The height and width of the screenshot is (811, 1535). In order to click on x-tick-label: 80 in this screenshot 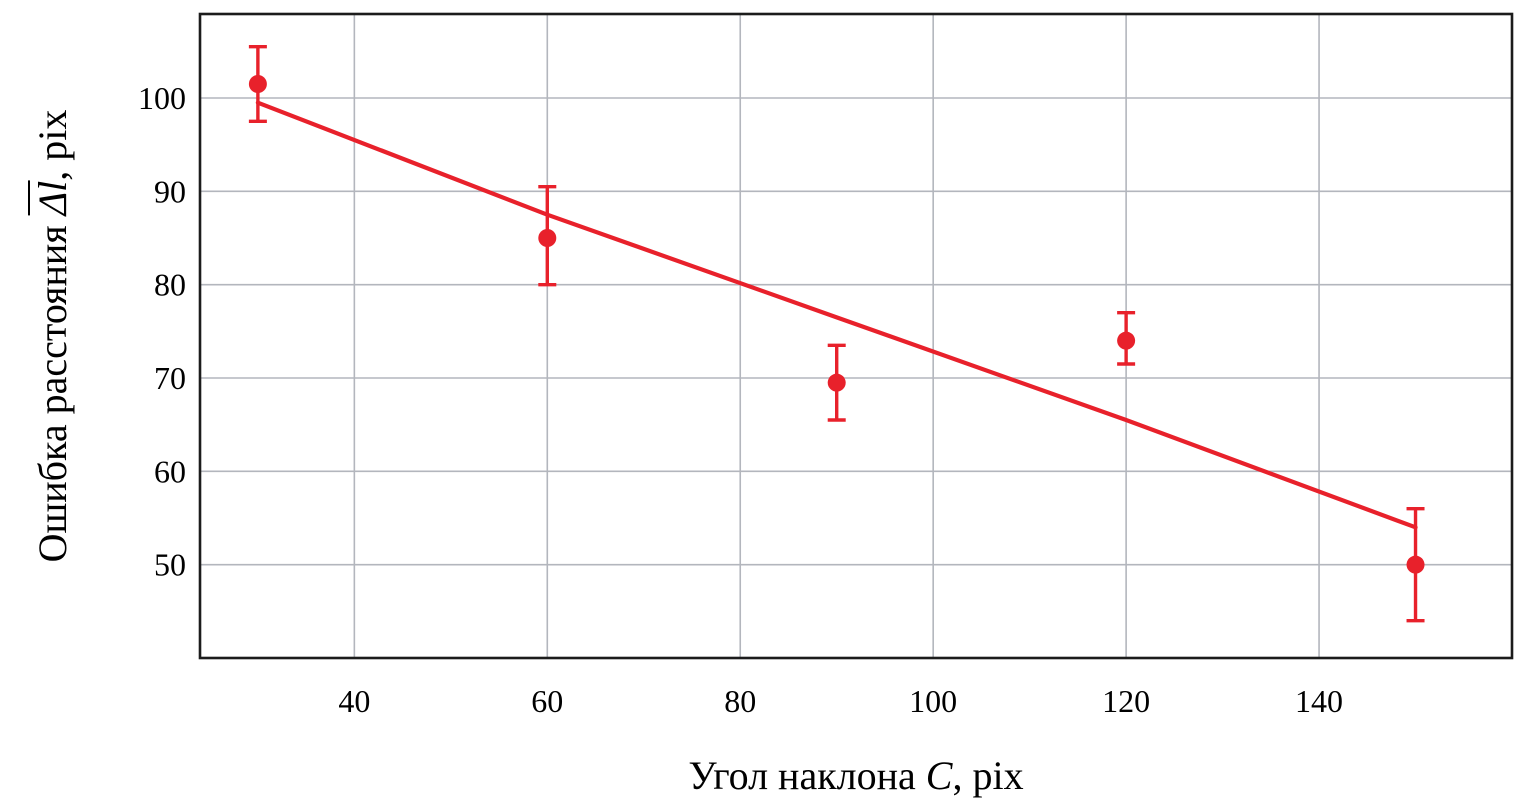, I will do `click(740, 701)`.